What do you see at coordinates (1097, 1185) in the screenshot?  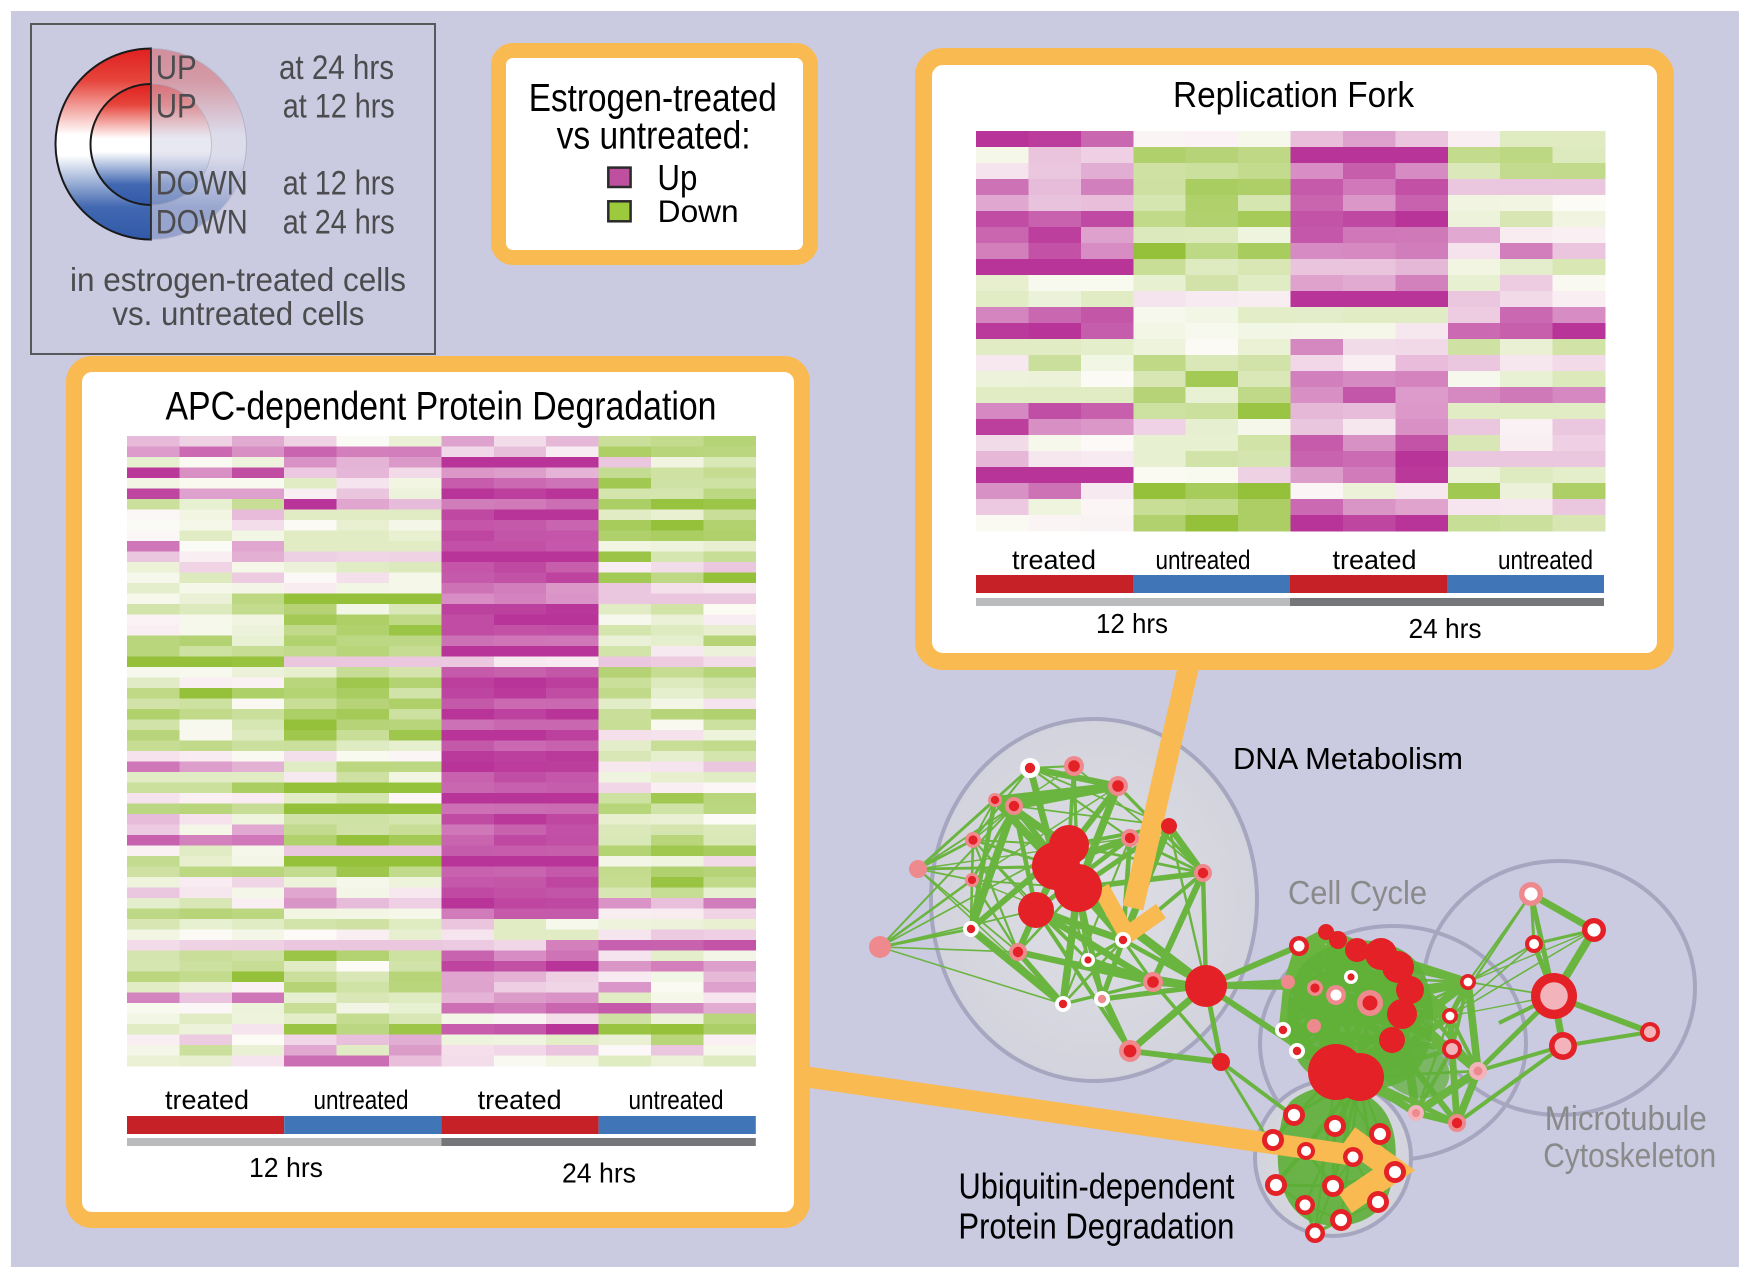 I see `svg-text: Ubiquitin-dependent` at bounding box center [1097, 1185].